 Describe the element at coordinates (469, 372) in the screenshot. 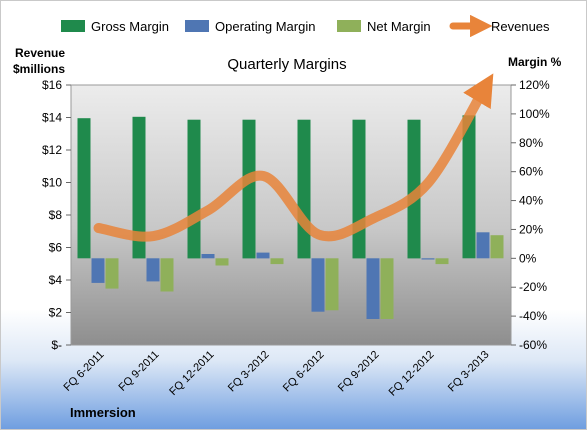

I see `category-label-7: FQ 3-2013` at that location.